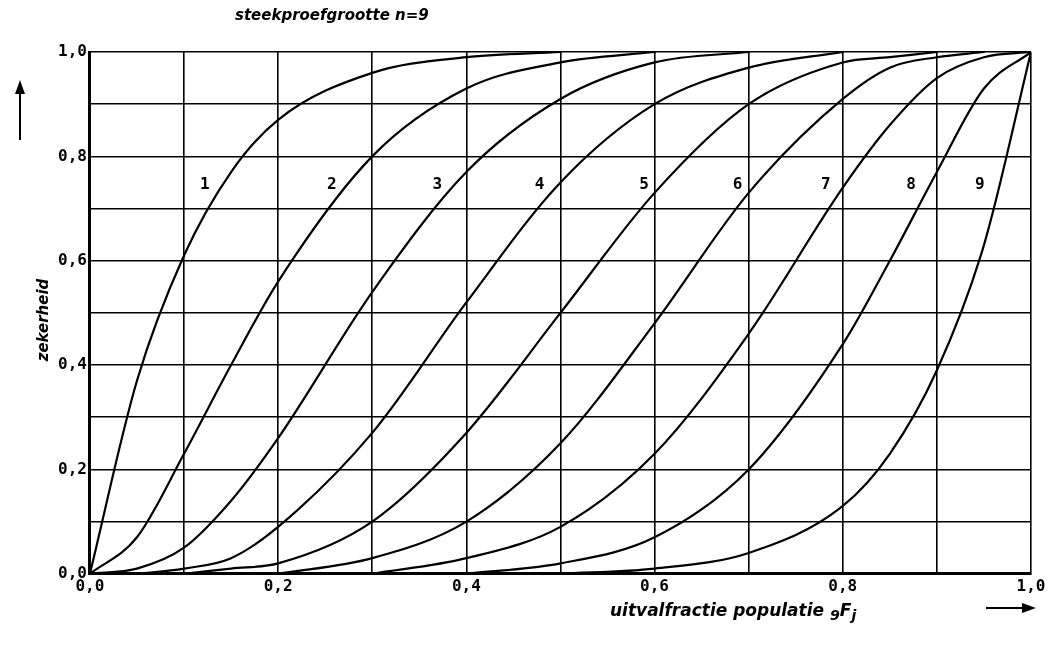  What do you see at coordinates (43, 320) in the screenshot?
I see `y-axis-title: zekerheid` at bounding box center [43, 320].